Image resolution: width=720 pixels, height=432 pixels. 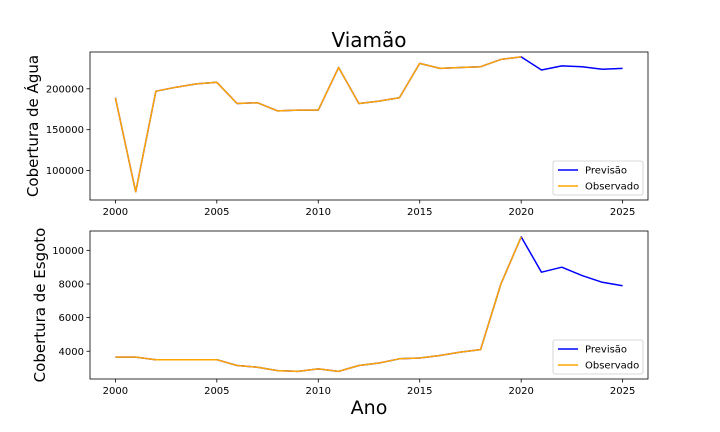 I want to click on y-tick-label: 8000, so click(x=71, y=284).